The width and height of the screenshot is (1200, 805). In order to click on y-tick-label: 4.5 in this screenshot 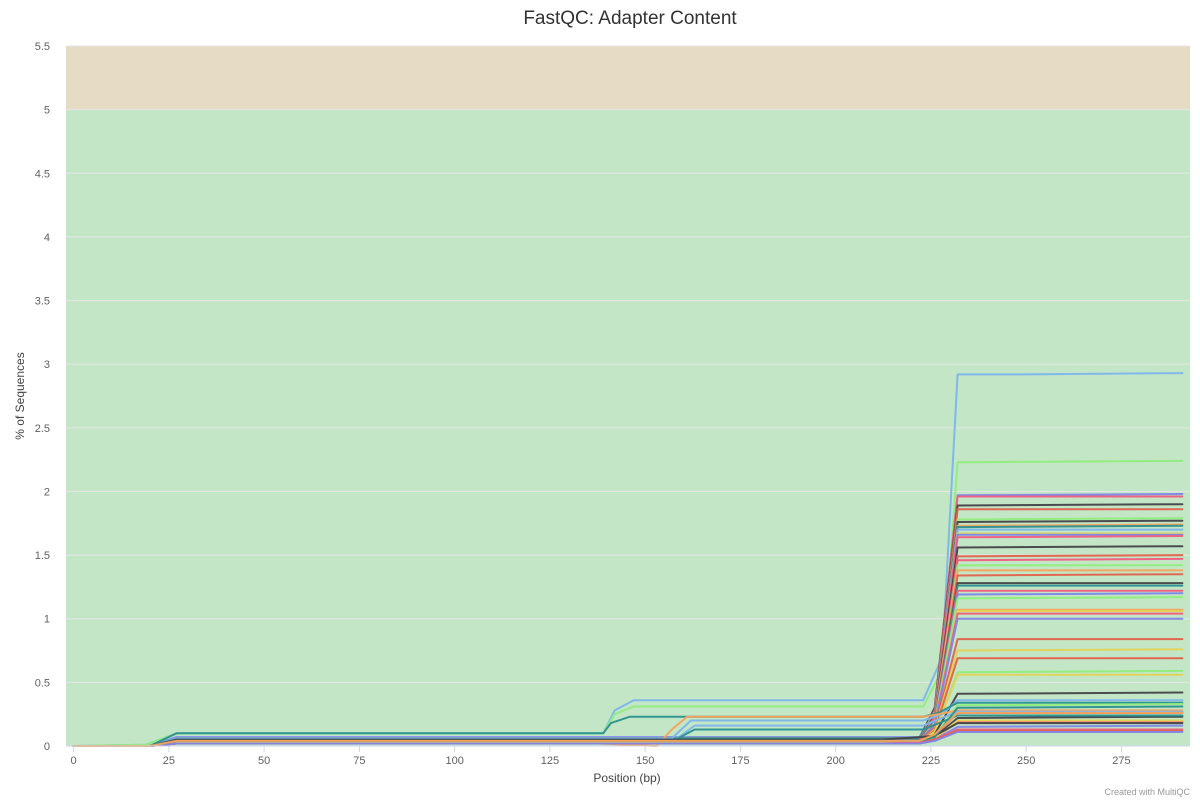, I will do `click(42, 174)`.